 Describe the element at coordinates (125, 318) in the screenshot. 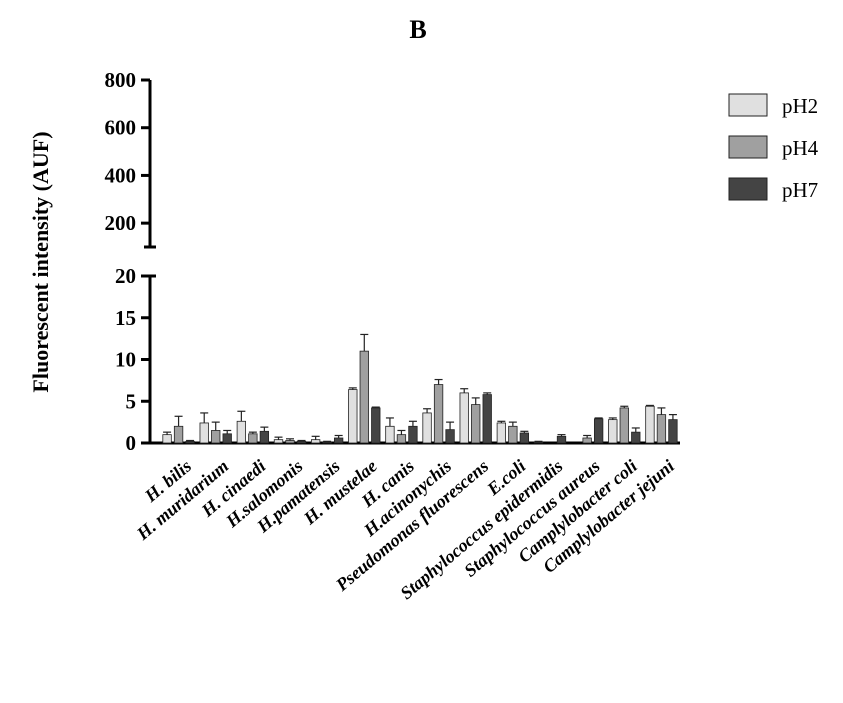

I see `y-tick-label: 15` at that location.